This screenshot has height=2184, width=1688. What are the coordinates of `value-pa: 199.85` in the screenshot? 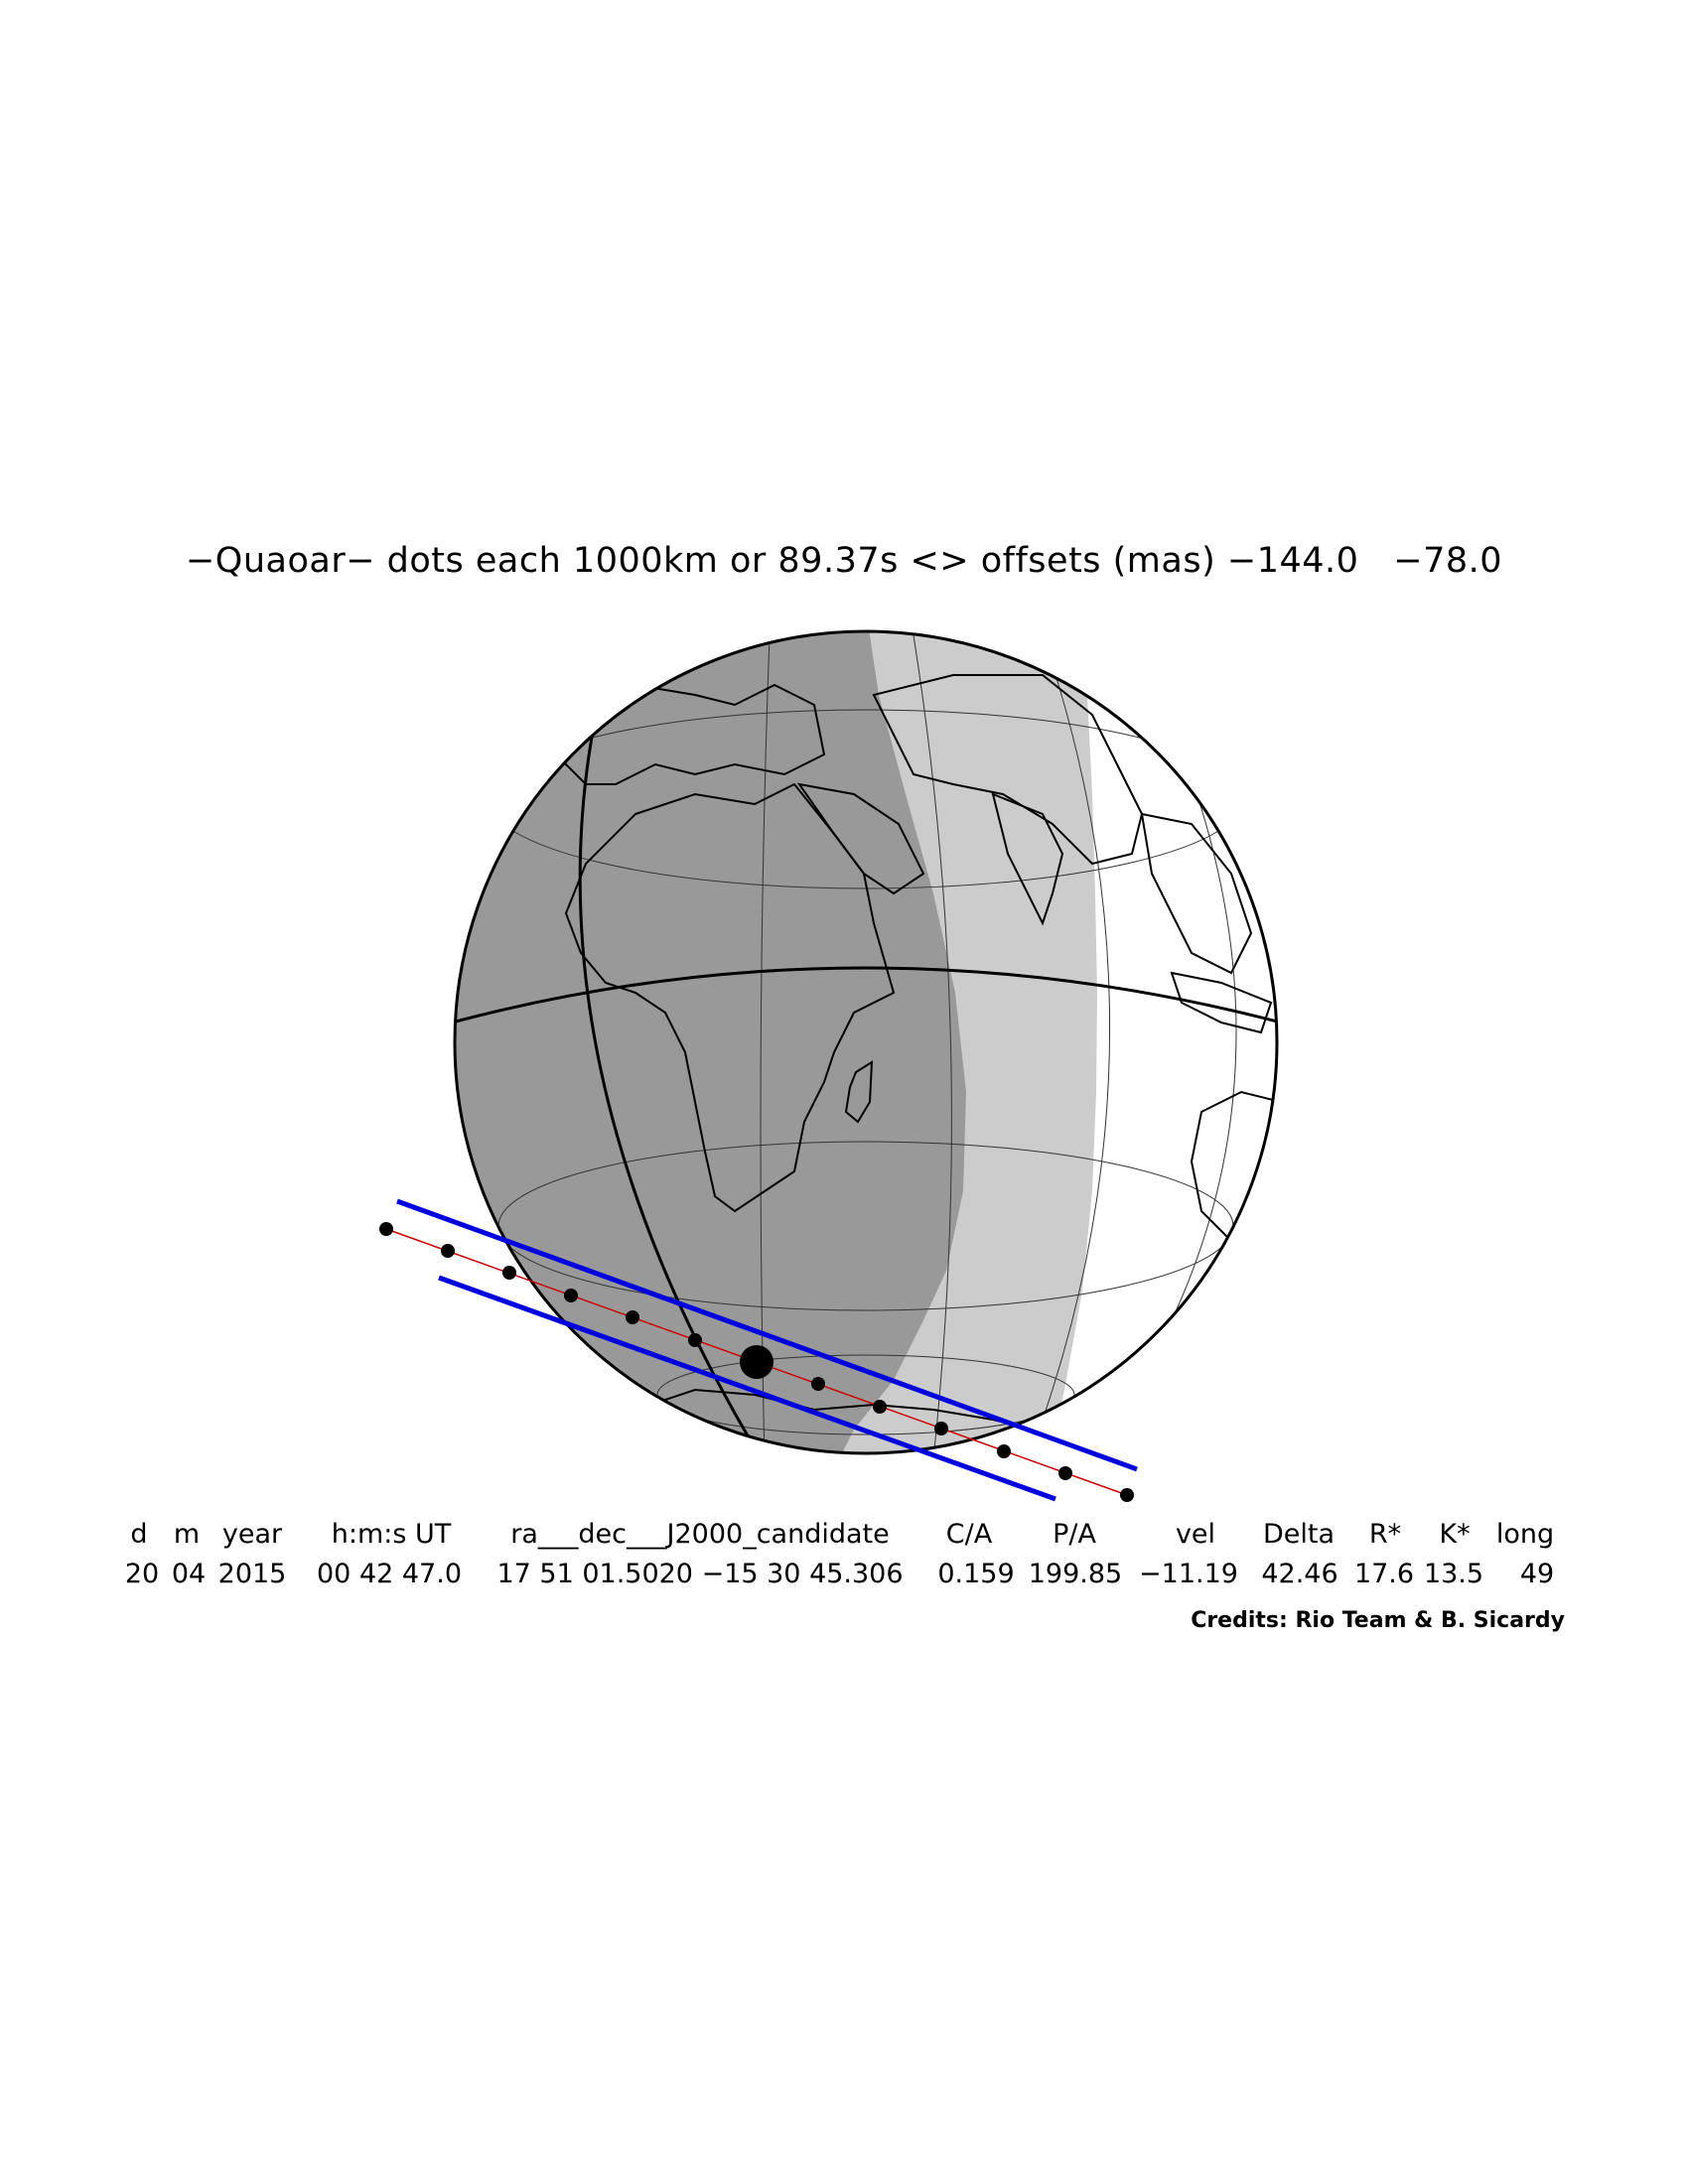 It's located at (1075, 1574).